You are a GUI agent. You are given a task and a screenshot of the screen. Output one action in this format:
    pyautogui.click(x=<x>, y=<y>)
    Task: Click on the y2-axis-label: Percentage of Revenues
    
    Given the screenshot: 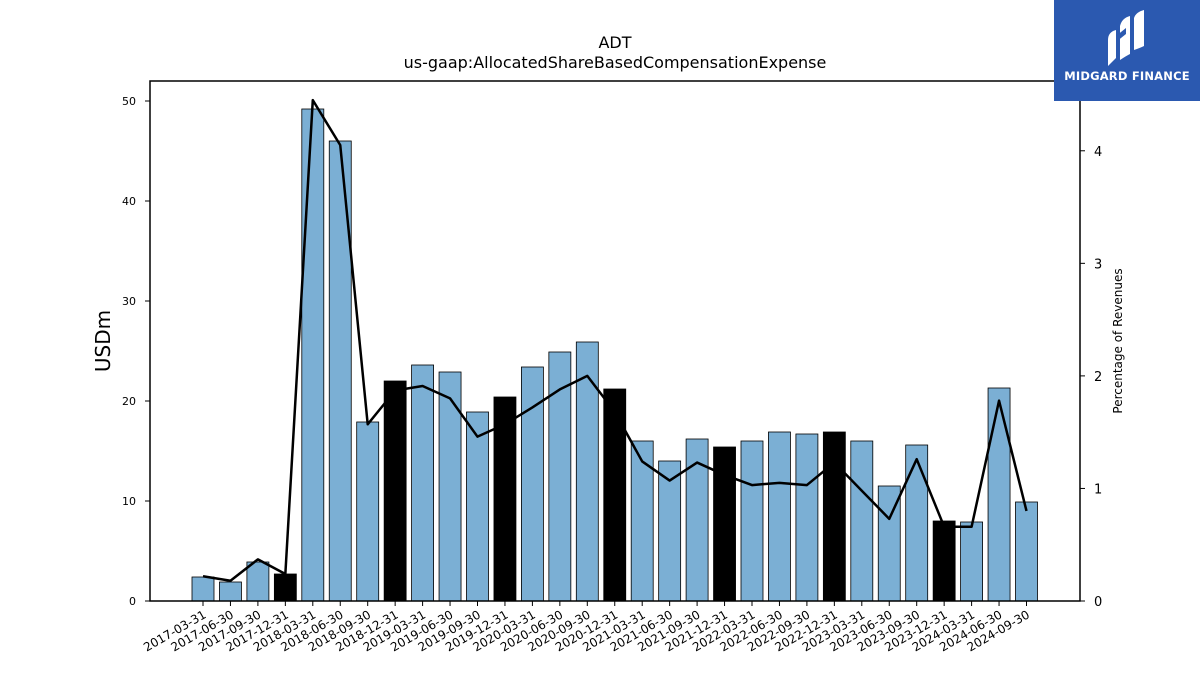 What is the action you would take?
    pyautogui.click(x=1118, y=340)
    